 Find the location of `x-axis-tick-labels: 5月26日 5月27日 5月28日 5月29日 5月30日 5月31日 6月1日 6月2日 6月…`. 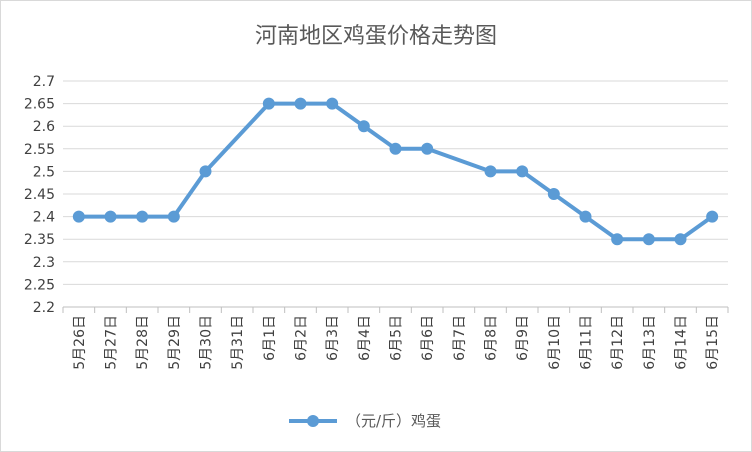

x-axis-tick-labels: 5月26日 5月27日 5月28日 5月29日 5月30日 5月31日 6月1日 6月2日 6月… is located at coordinates (396, 342).